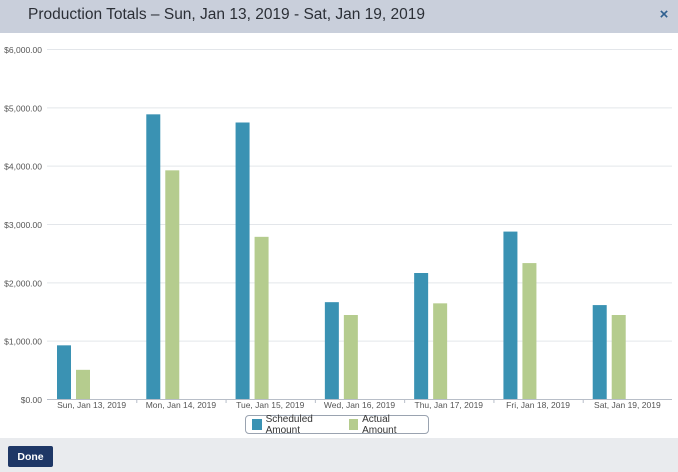 This screenshot has height=472, width=678. Describe the element at coordinates (289, 424) in the screenshot. I see `legend-label-scheduled: Scheduled Amount` at that location.